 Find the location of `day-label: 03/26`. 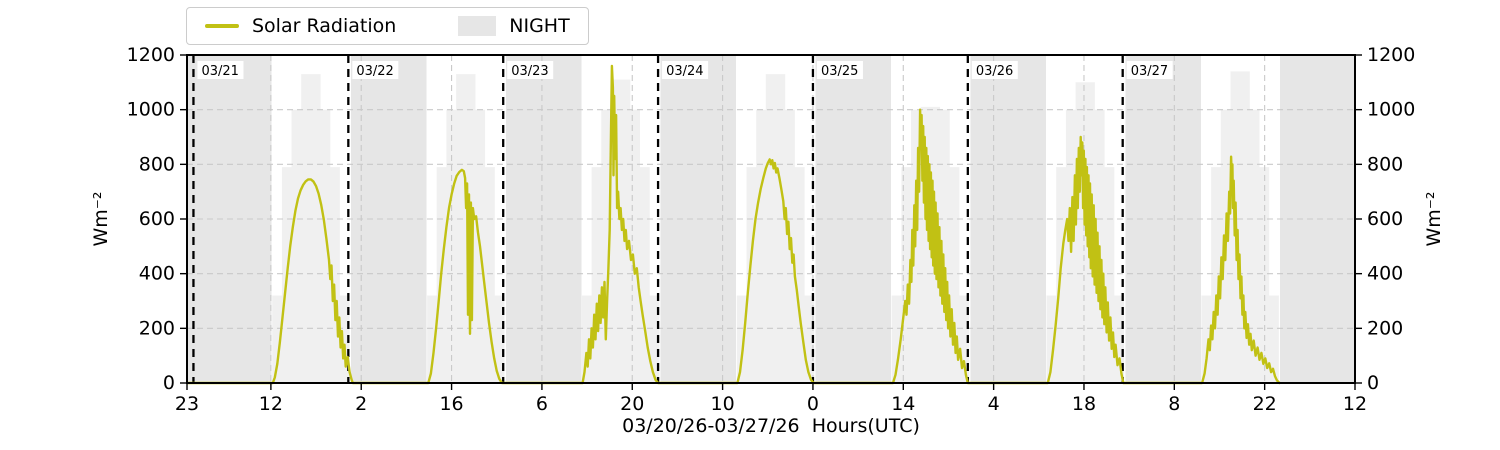

day-label: 03/26 is located at coordinates (994, 71).